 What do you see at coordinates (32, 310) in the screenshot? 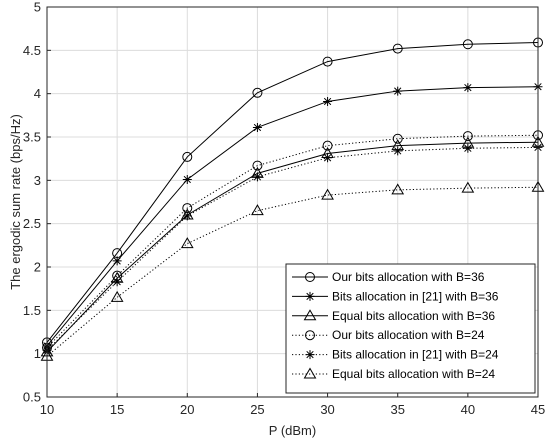
I see `y-tick-label: 1.5` at bounding box center [32, 310].